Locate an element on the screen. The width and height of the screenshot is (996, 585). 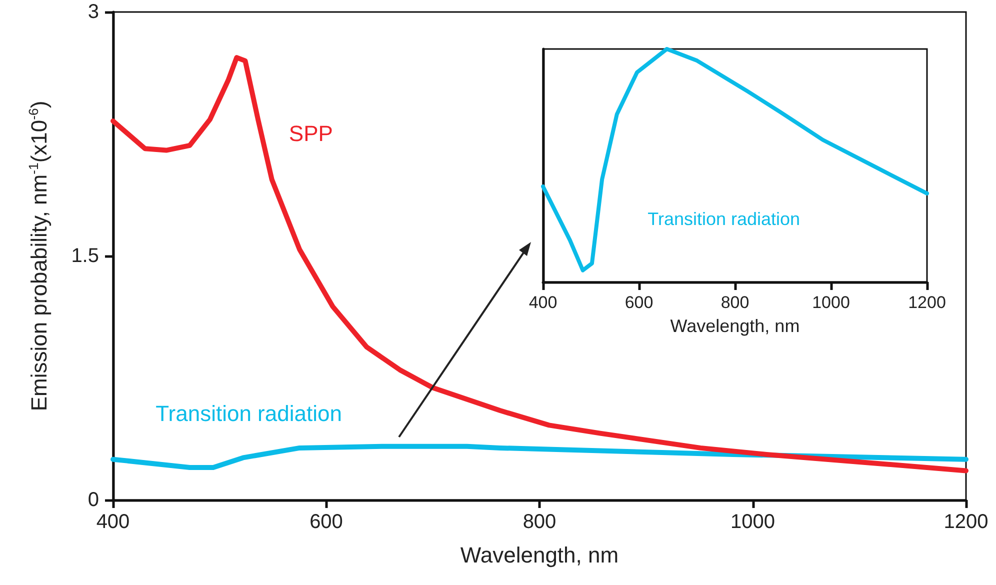
series-label: Transition radiation is located at coordinates (249, 413).